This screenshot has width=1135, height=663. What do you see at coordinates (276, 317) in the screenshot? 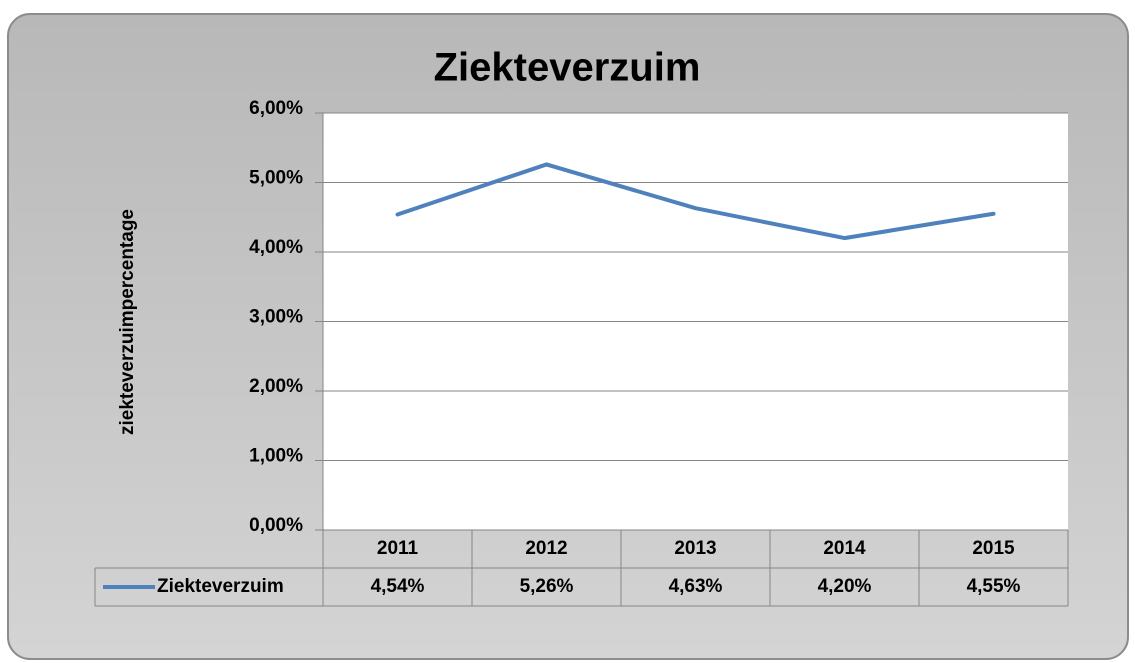
I see `y-tick-label: 3,00%` at bounding box center [276, 317].